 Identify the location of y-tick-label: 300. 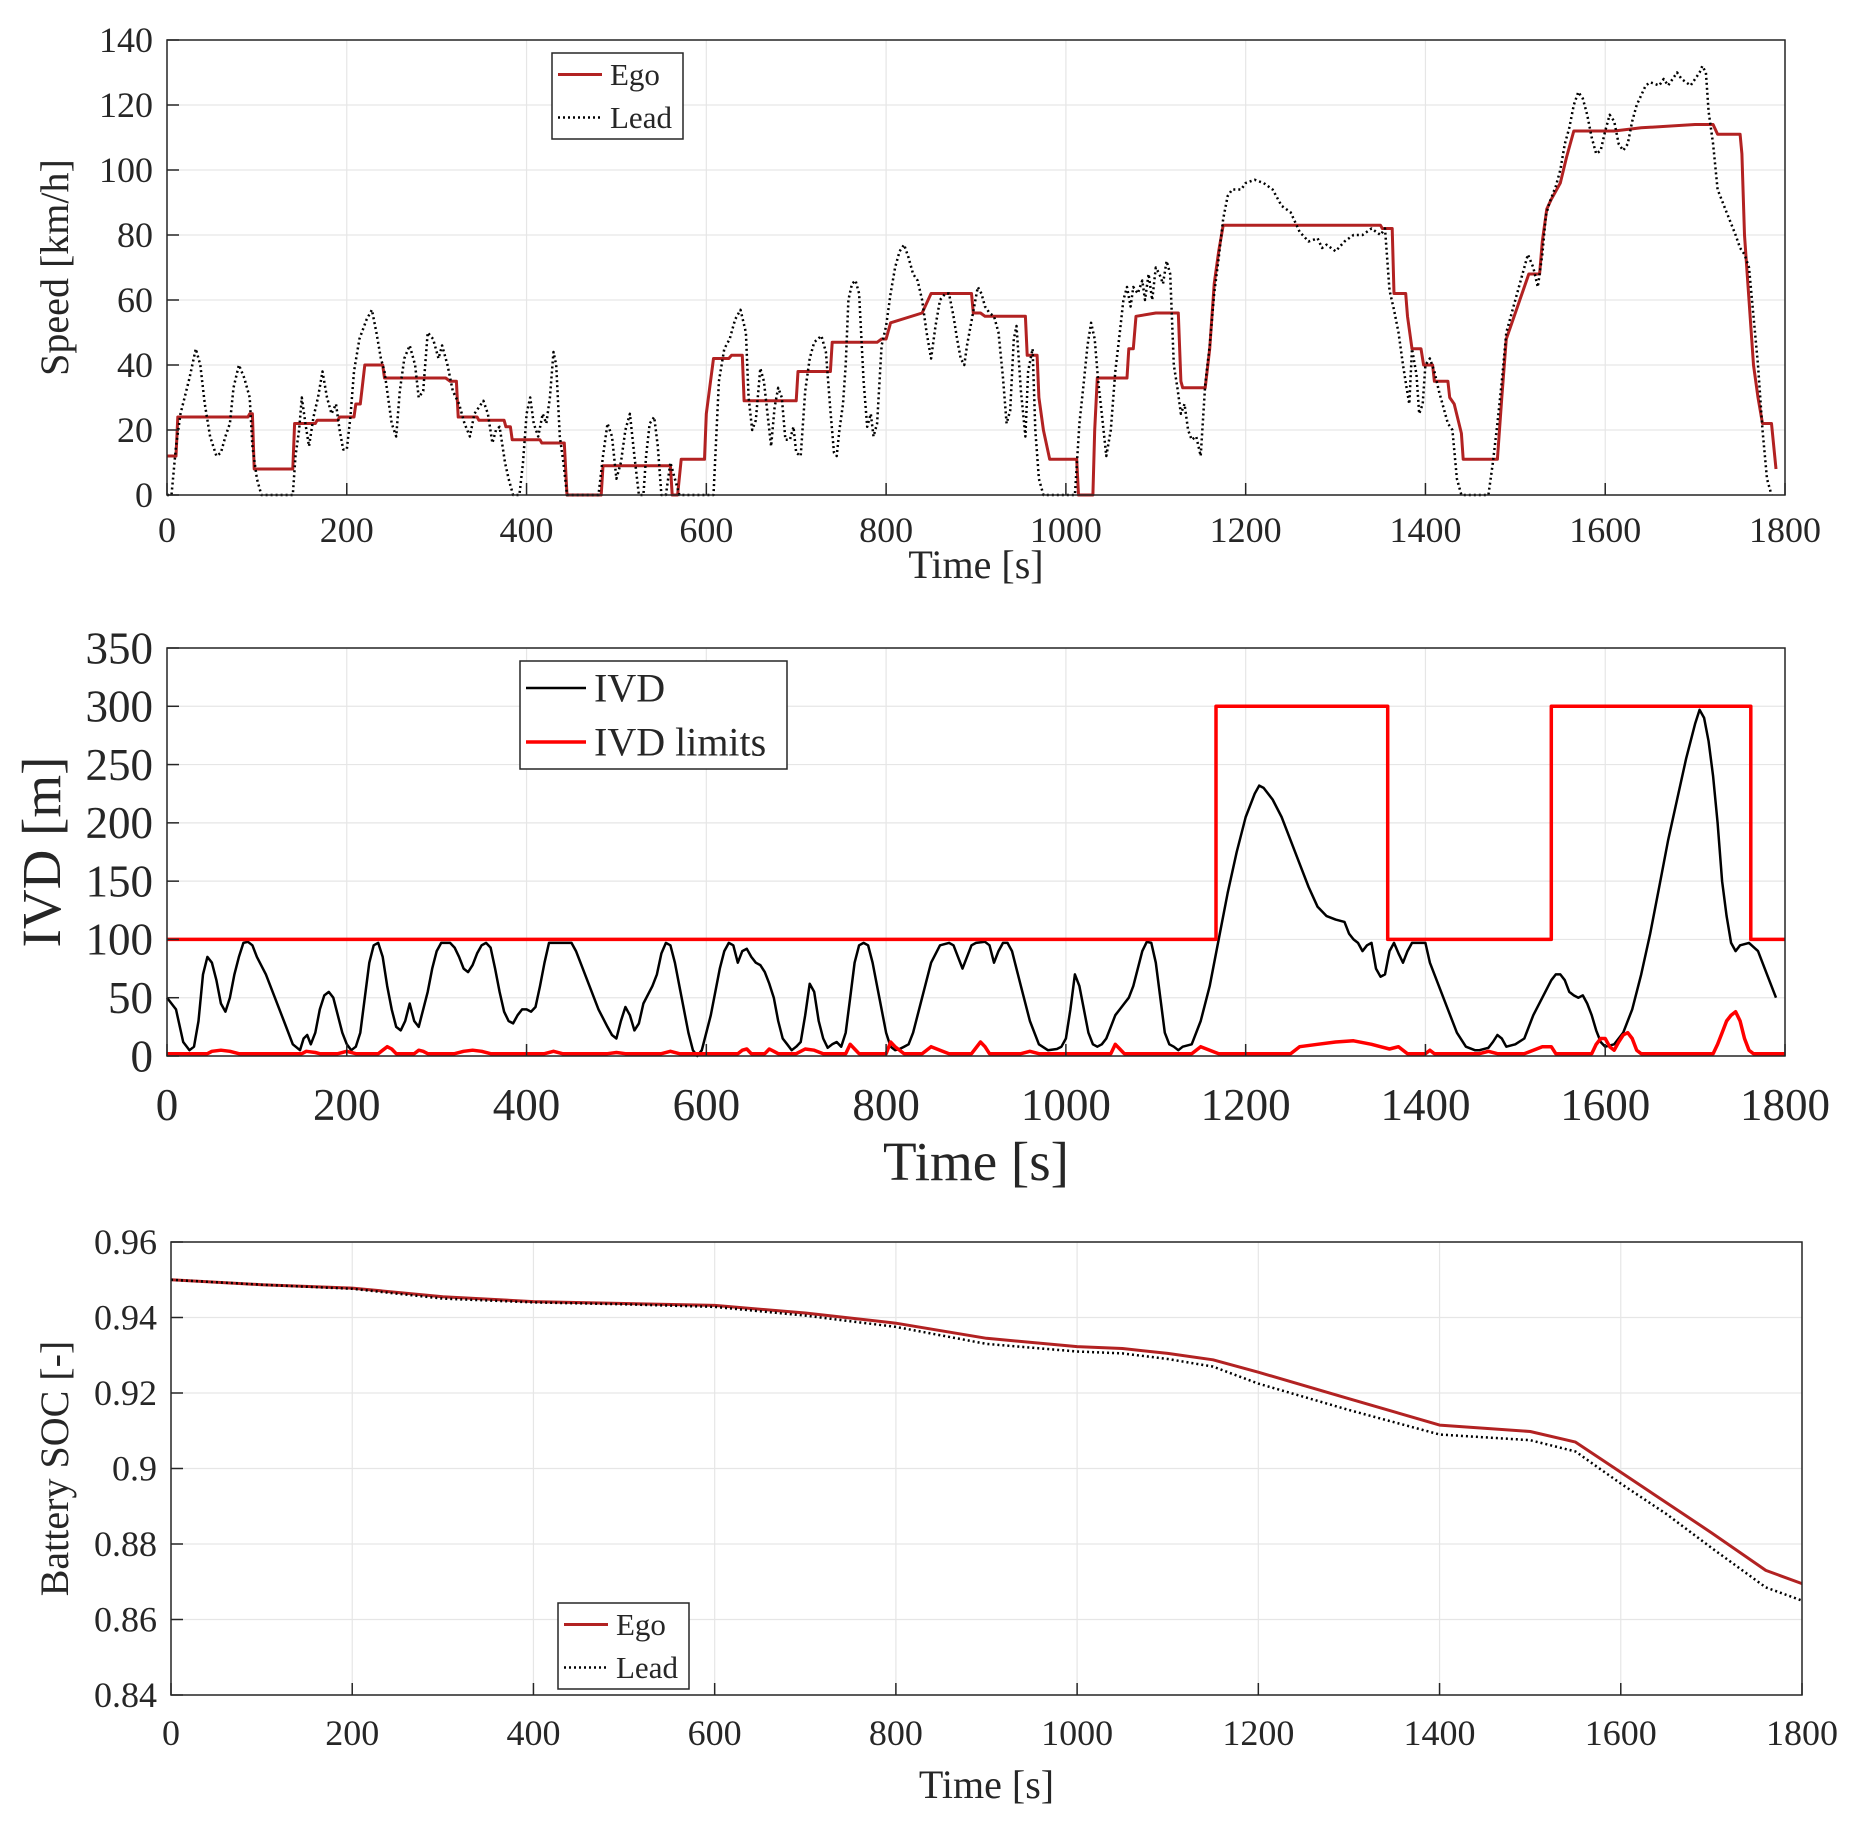
(120, 707).